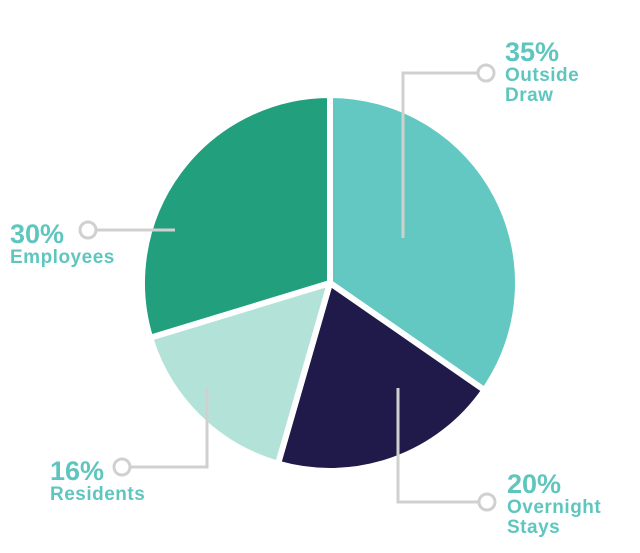 The width and height of the screenshot is (640, 553). Describe the element at coordinates (110, 481) in the screenshot. I see `slice-label: 16% Residents` at that location.